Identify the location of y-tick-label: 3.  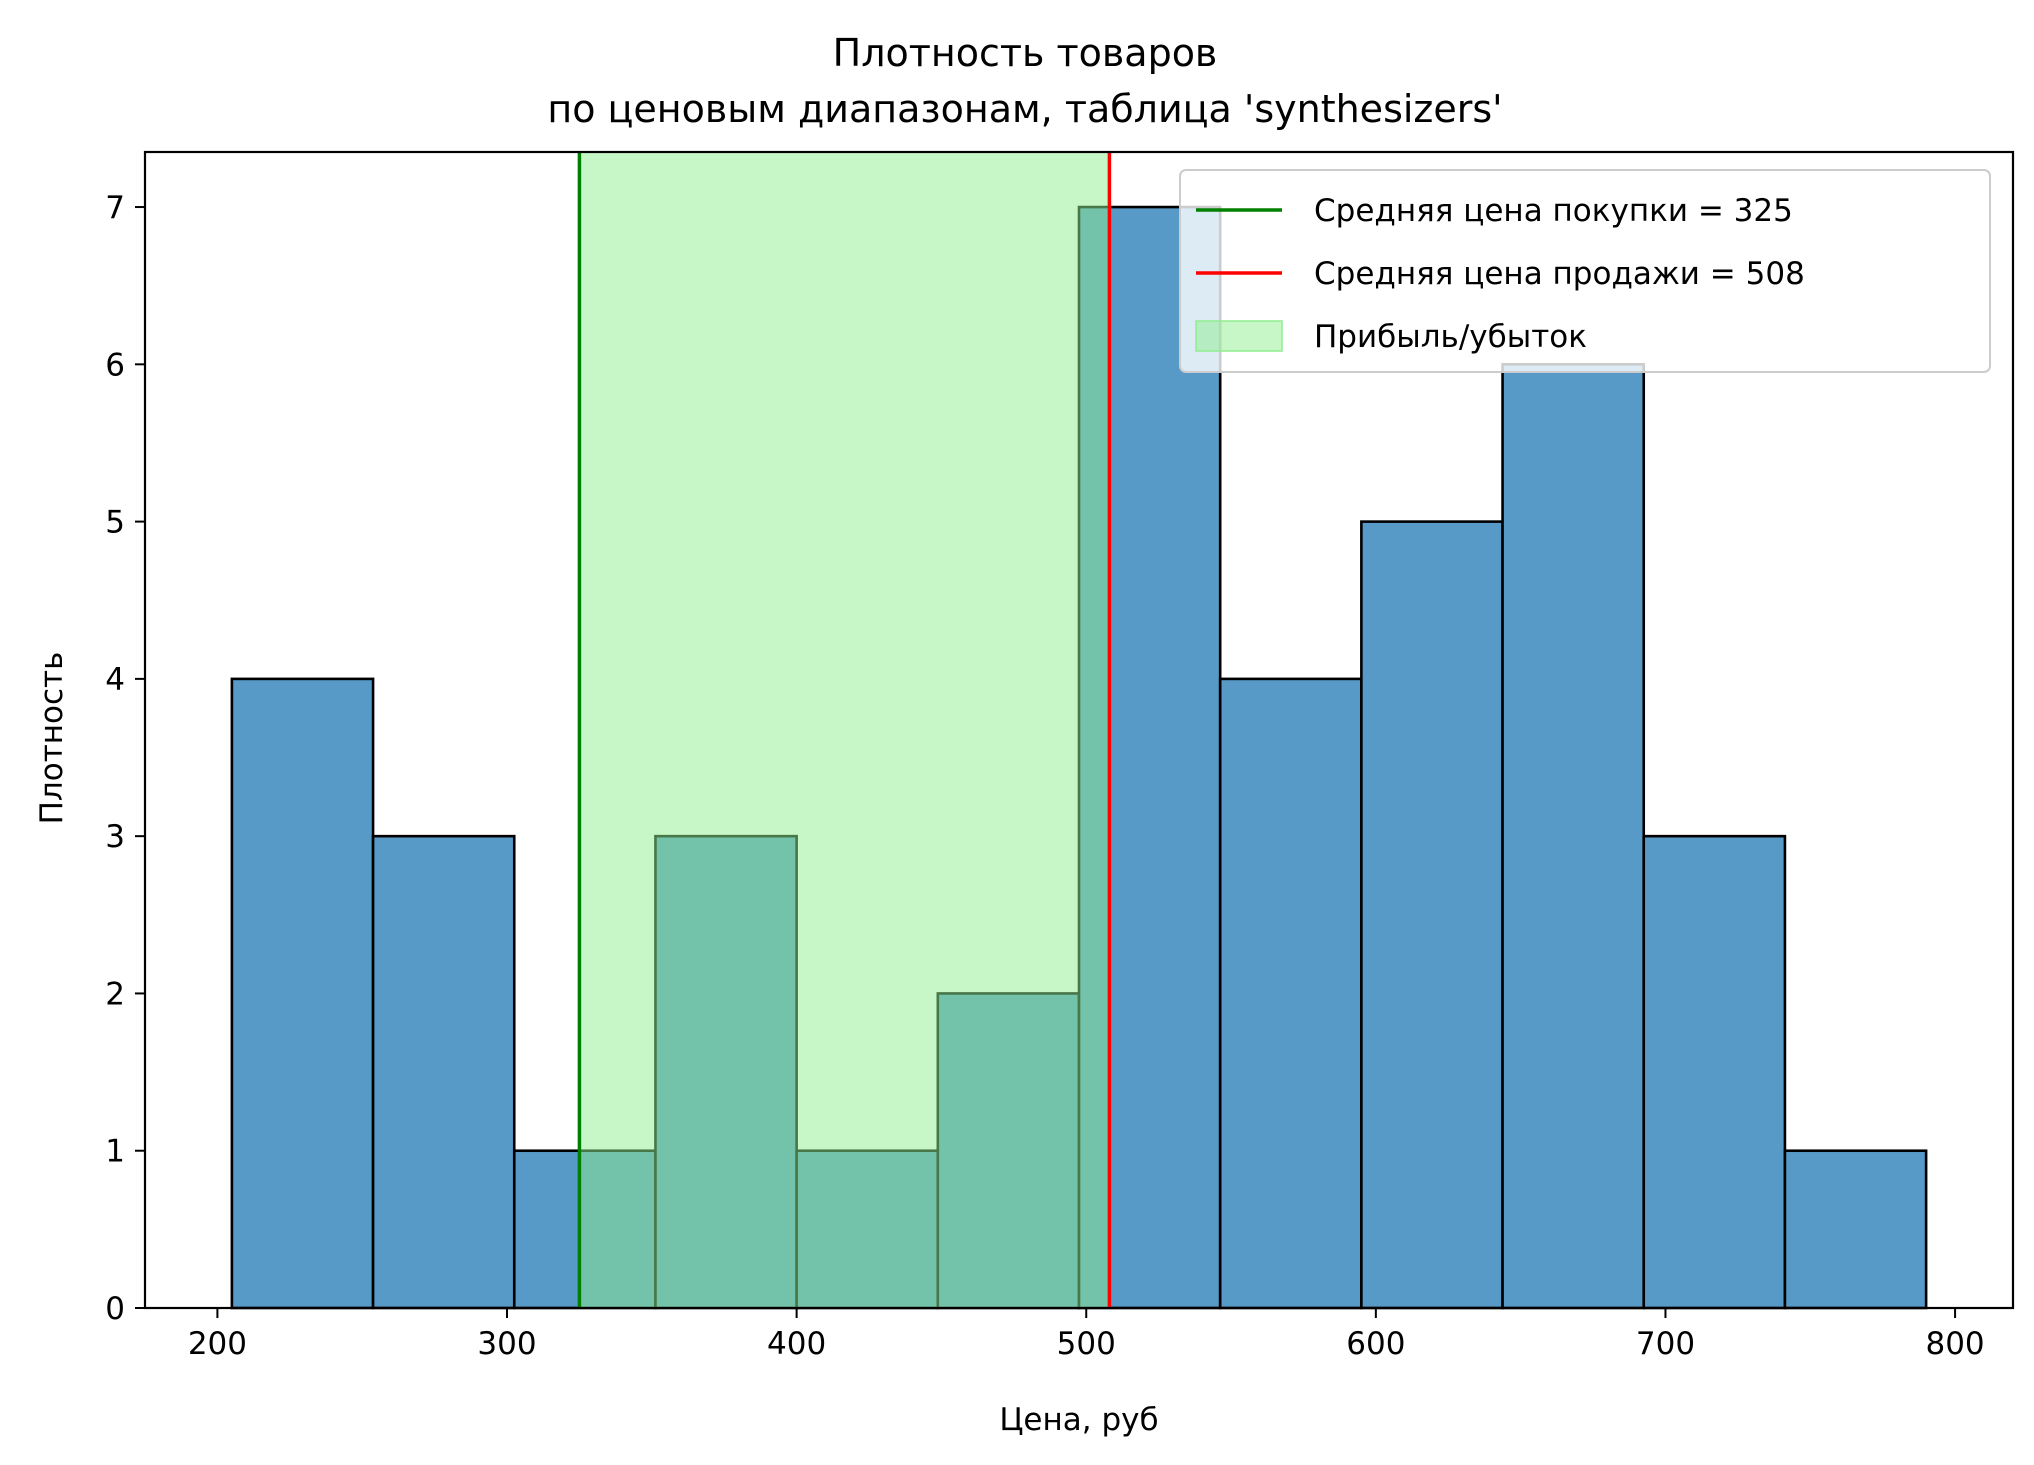
(115, 837).